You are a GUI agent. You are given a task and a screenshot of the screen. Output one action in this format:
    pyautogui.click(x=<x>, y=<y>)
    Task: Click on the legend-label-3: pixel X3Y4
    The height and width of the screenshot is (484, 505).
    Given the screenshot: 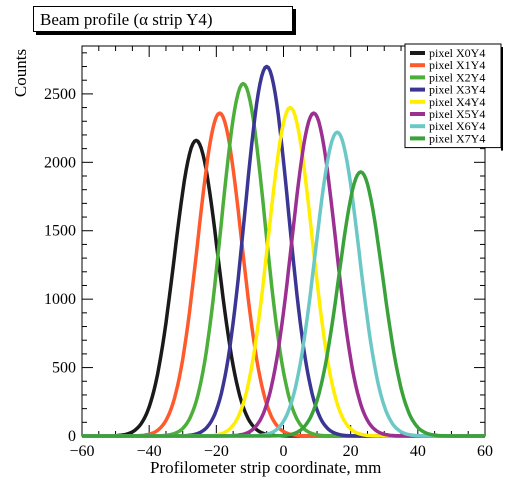 What is the action you would take?
    pyautogui.click(x=457, y=90)
    